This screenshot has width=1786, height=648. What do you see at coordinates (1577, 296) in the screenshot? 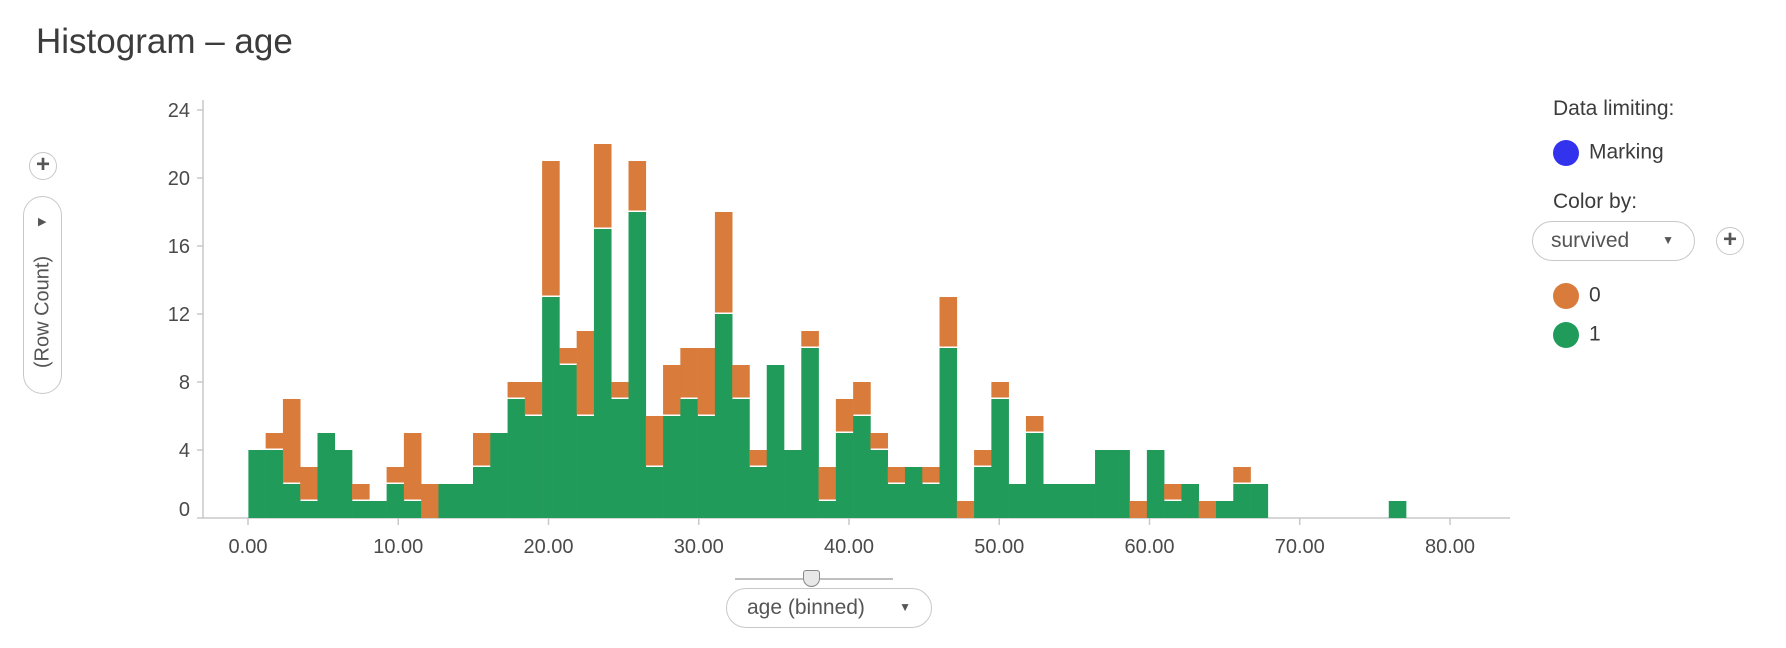
I see `legend-item-0: 0` at bounding box center [1577, 296].